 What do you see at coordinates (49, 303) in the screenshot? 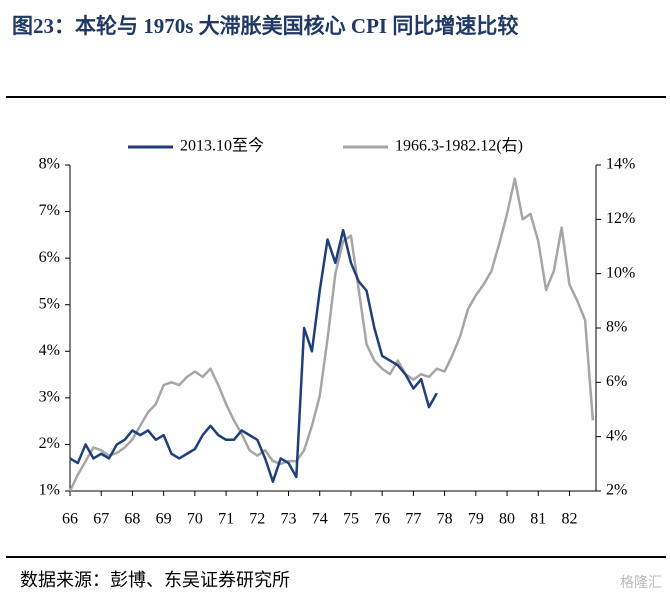
I see `y-tick-label: 5%` at bounding box center [49, 303].